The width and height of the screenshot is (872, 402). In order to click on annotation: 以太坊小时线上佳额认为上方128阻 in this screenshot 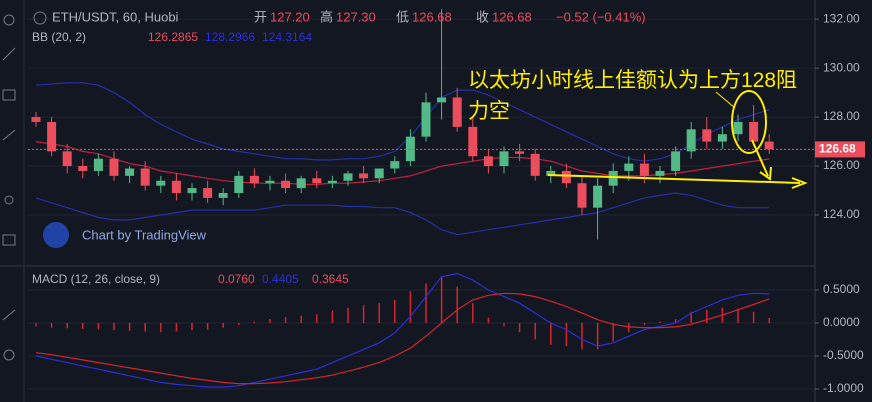, I will do `click(632, 80)`.